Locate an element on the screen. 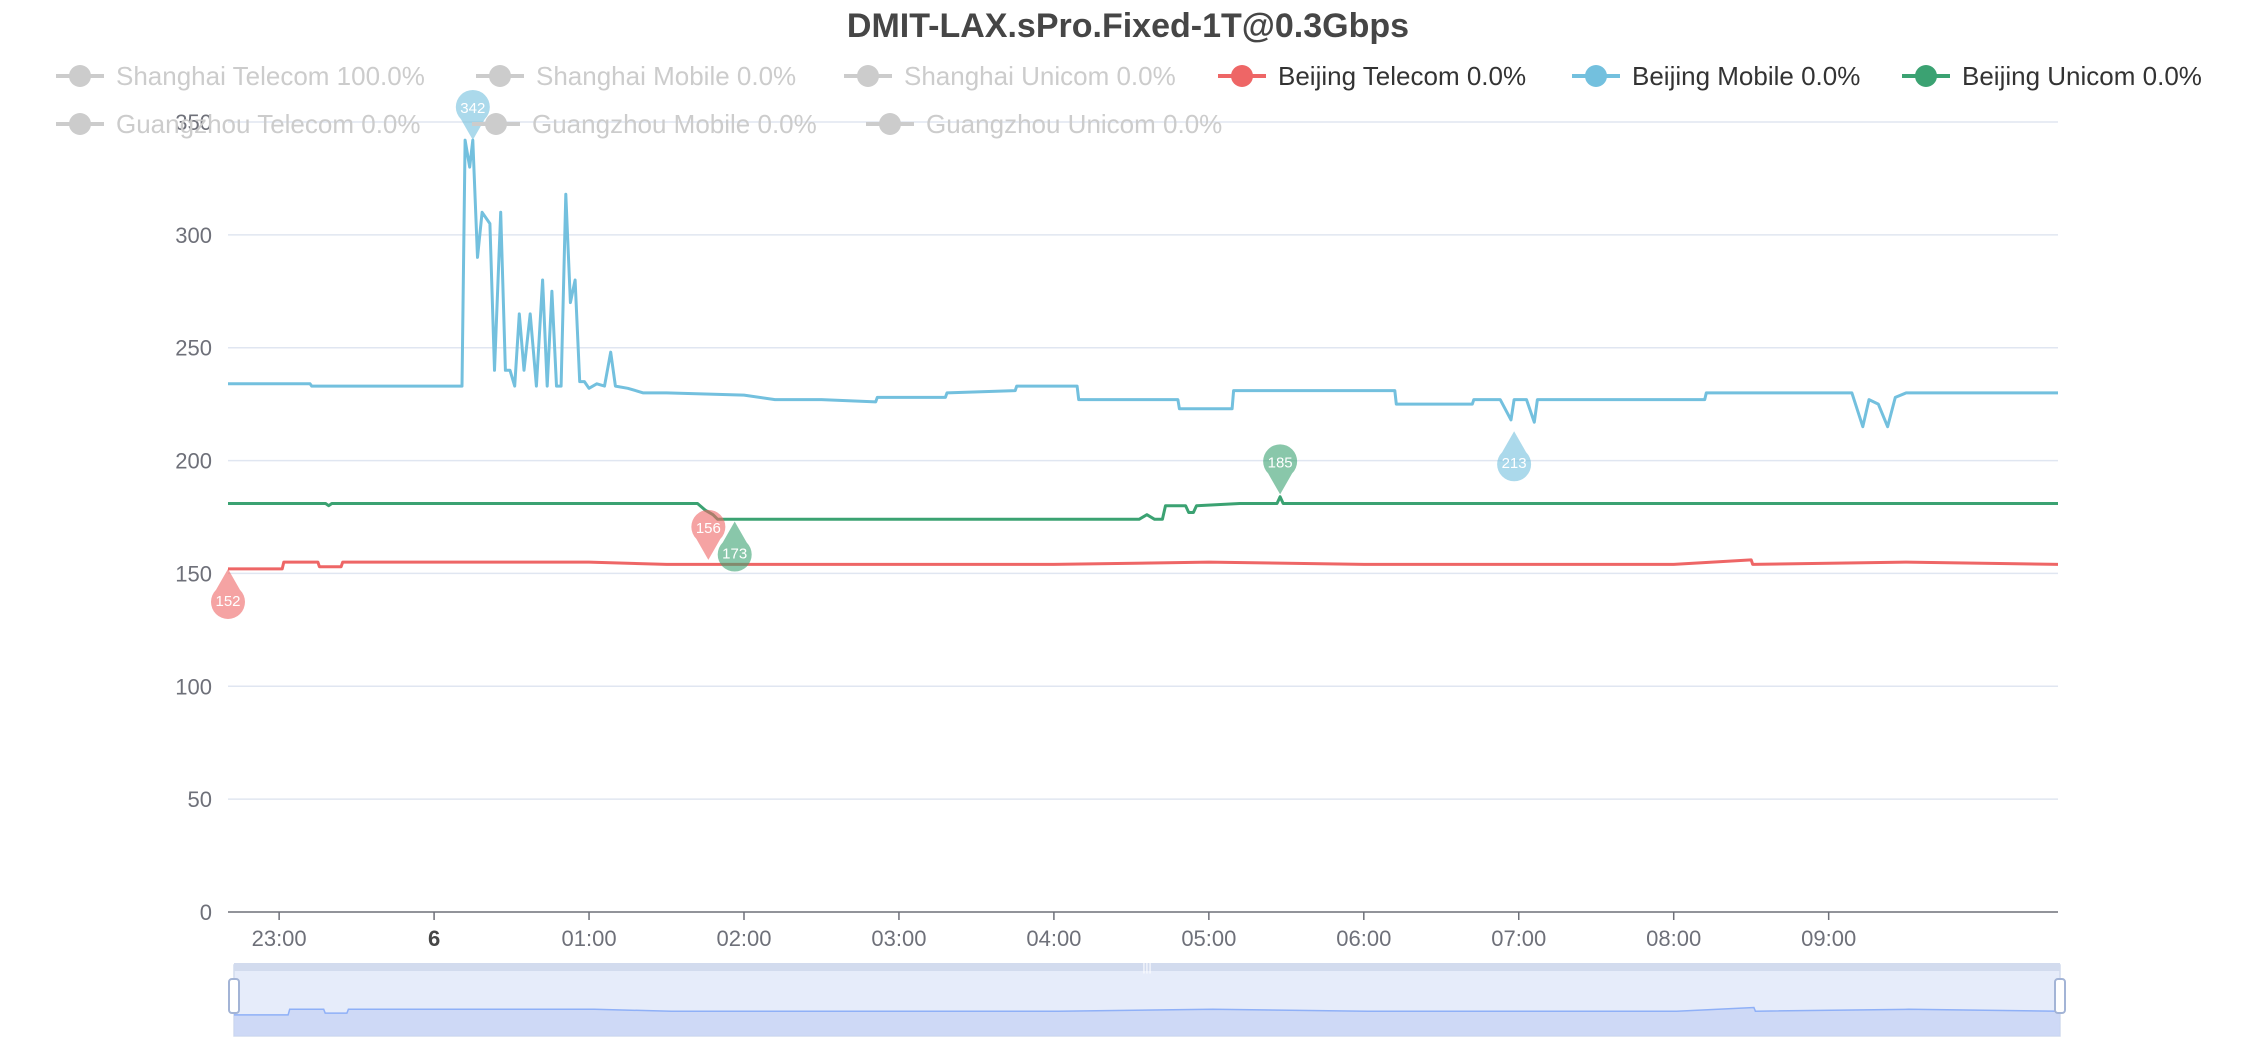 This screenshot has width=2256, height=1040. legend-label: Beijing Telecom 0.0% is located at coordinates (1402, 76).